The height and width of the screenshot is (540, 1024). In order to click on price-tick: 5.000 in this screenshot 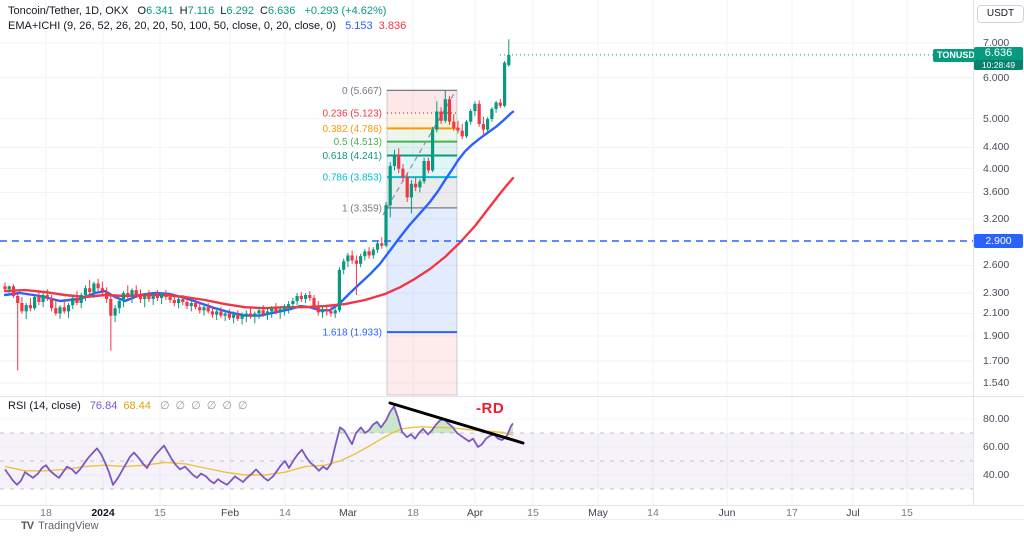, I will do `click(996, 119)`.